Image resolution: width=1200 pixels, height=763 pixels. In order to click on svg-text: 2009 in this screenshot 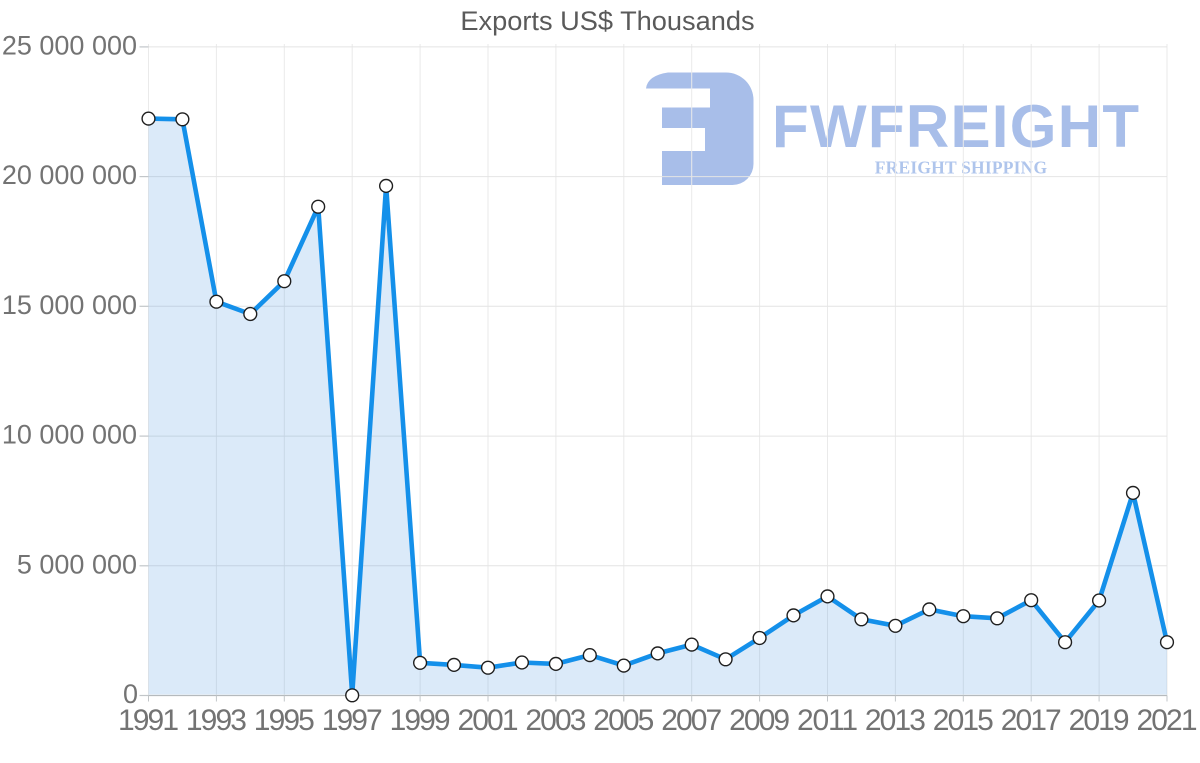, I will do `click(759, 720)`.